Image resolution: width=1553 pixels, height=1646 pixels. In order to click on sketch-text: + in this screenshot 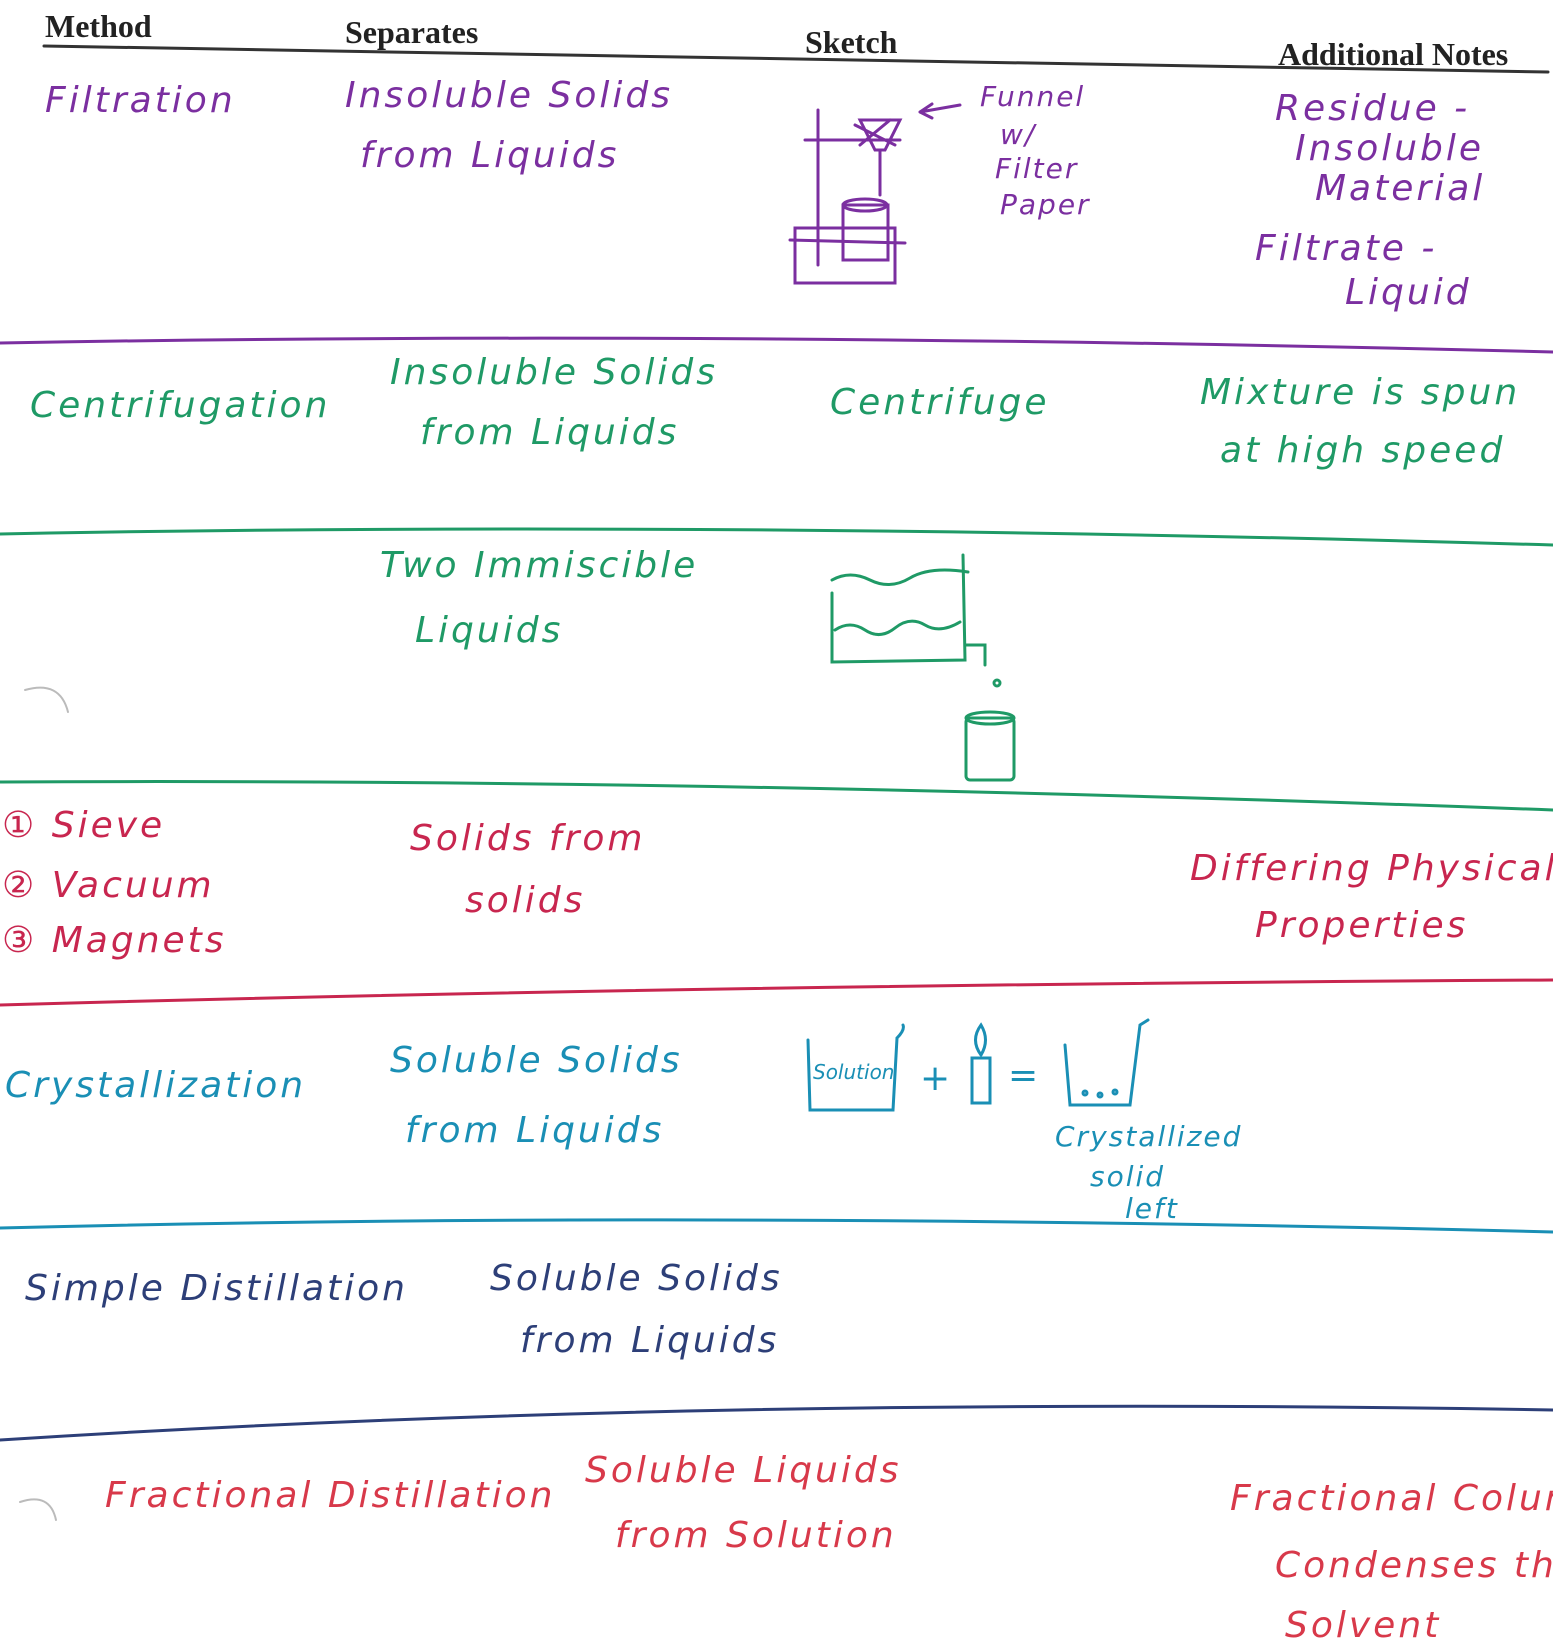, I will do `click(937, 1078)`.